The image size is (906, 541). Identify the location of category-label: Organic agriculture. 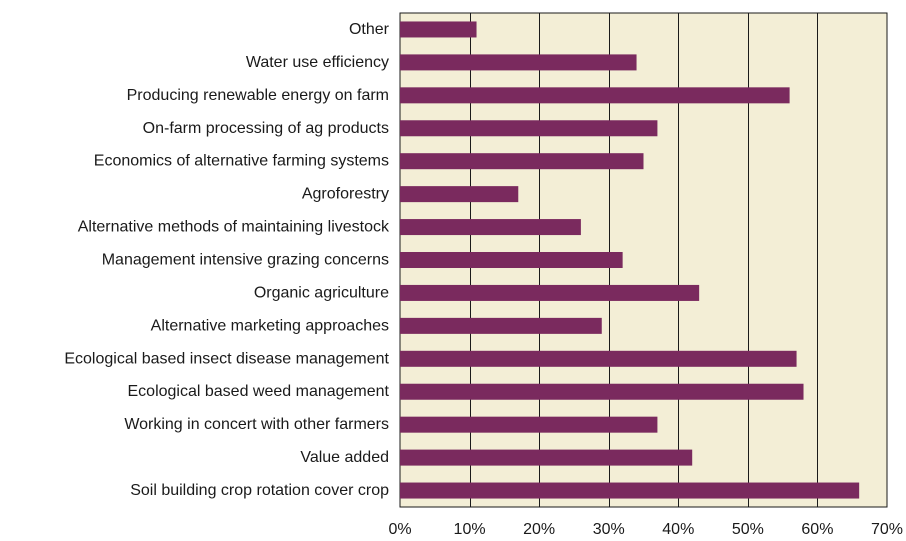
(321, 292).